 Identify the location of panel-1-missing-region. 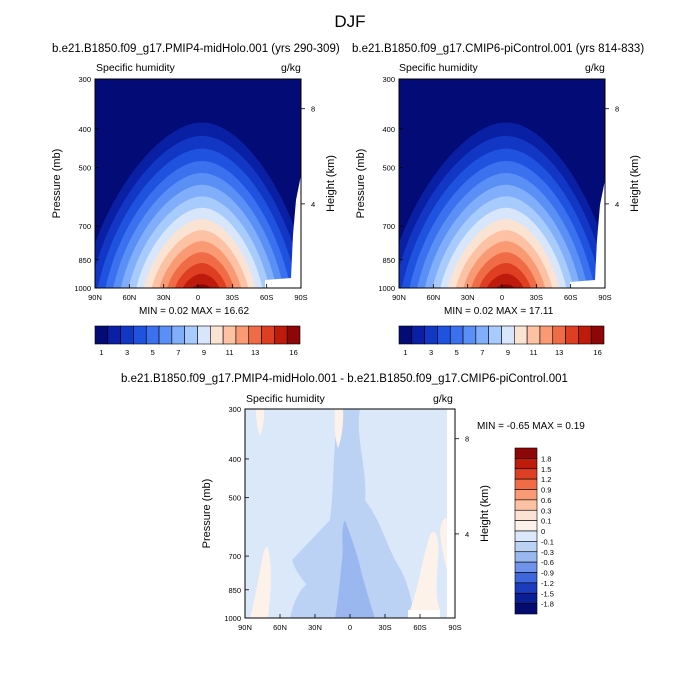
(283, 231).